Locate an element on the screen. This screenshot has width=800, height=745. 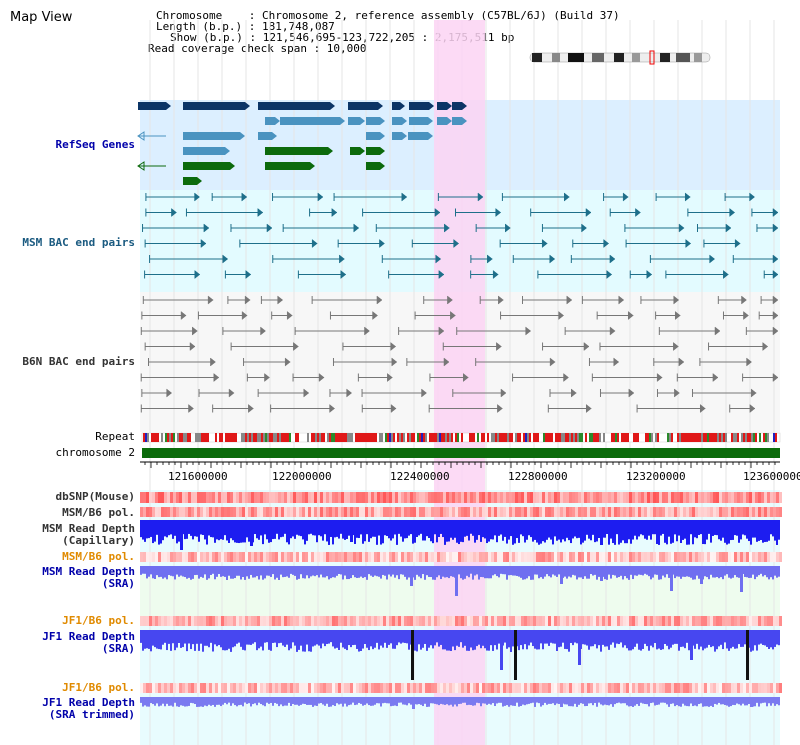
refseq-gene-mid is located at coordinates (421, 121).